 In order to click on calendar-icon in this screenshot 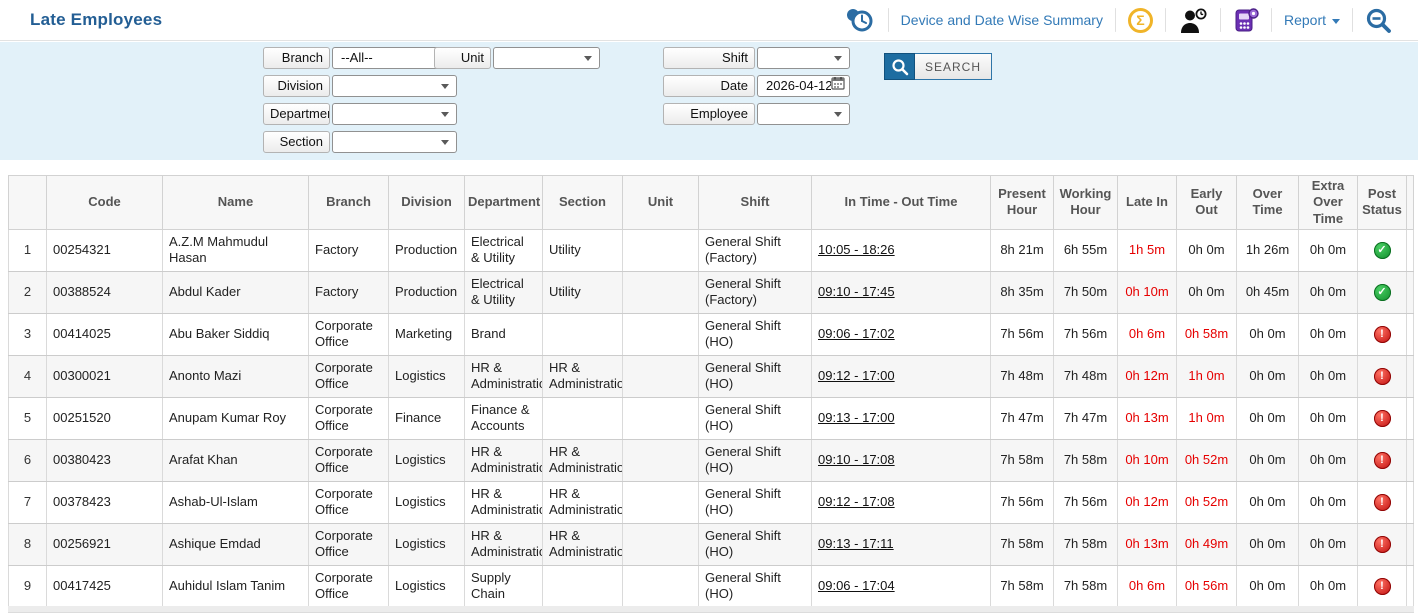, I will do `click(838, 86)`.